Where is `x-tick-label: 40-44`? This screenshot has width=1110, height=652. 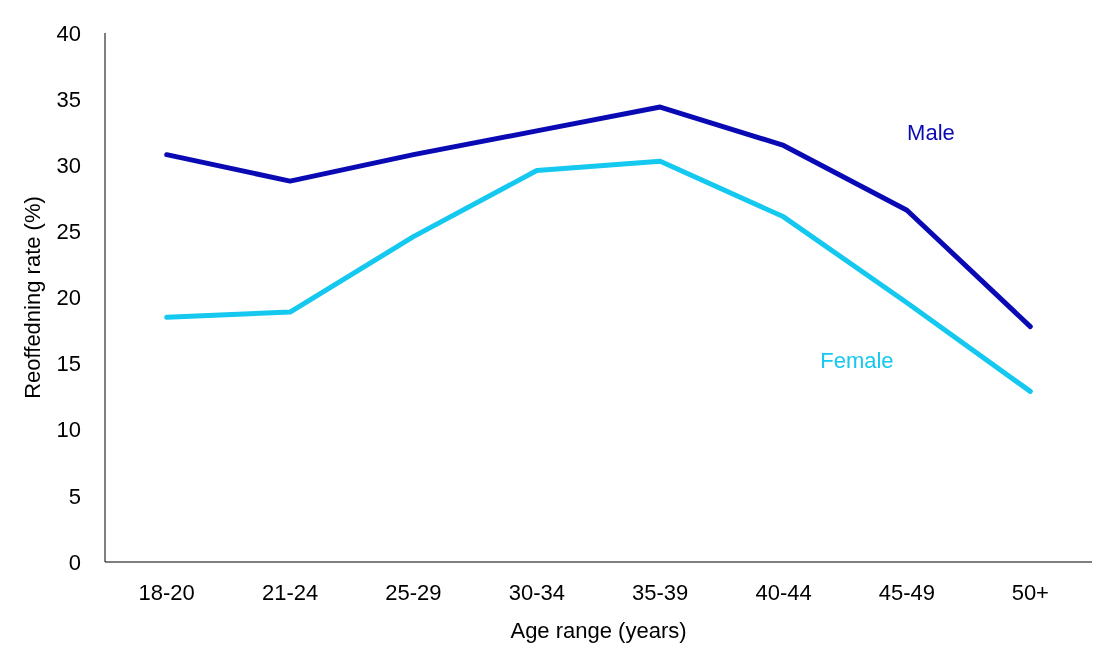 x-tick-label: 40-44 is located at coordinates (783, 592).